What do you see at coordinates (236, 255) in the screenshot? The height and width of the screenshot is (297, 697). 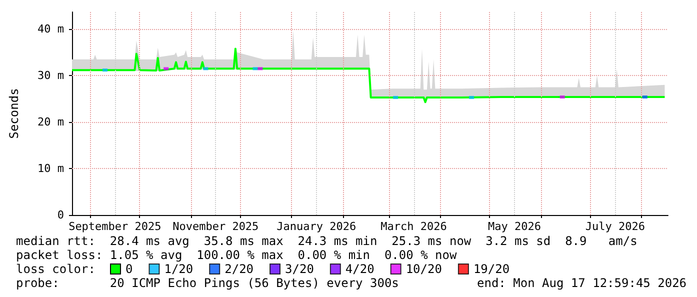 I see `text: packet loss: 1.05 % avg 100.00 % max 0.00 % min 0.00 % now` at bounding box center [236, 255].